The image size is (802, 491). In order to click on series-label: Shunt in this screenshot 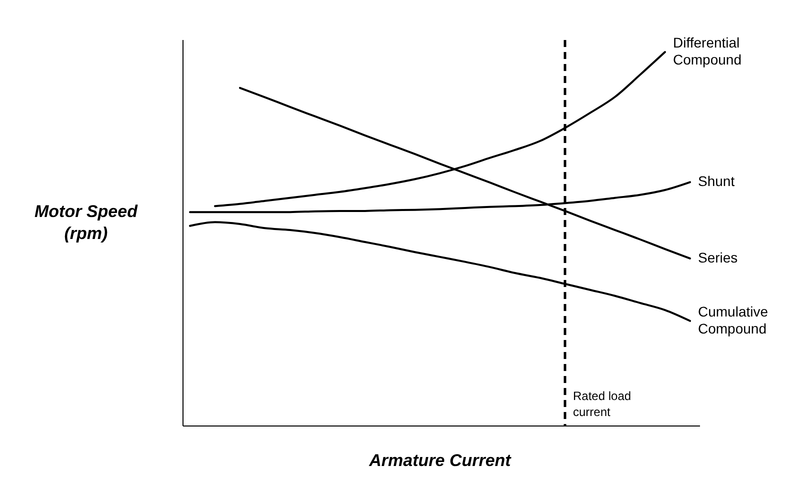, I will do `click(716, 180)`.